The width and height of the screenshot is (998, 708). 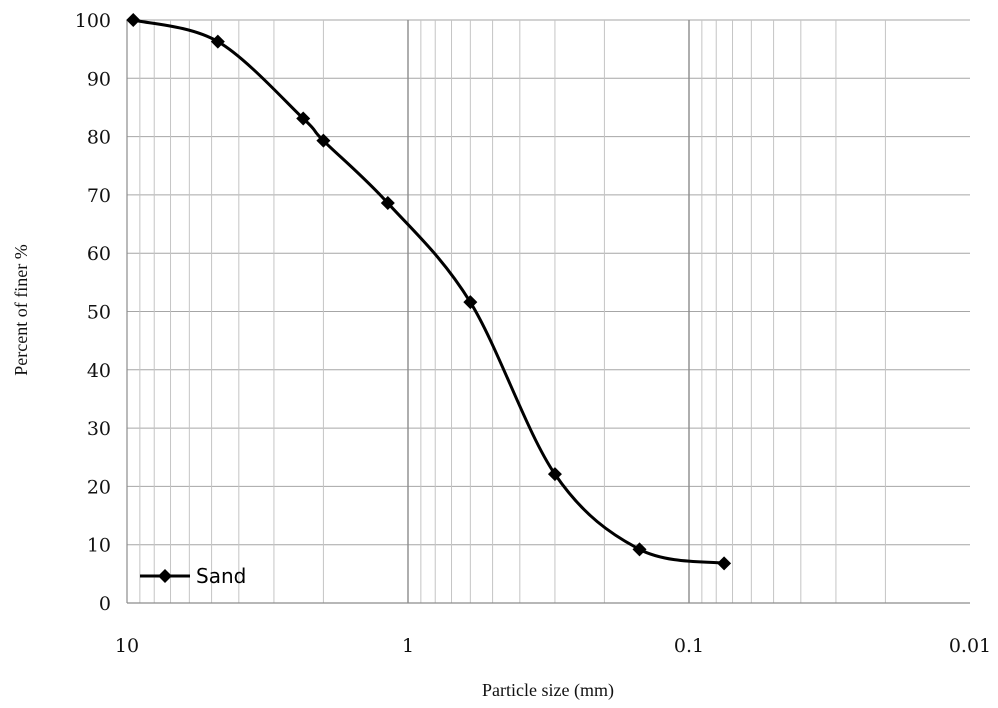 What do you see at coordinates (99, 79) in the screenshot?
I see `y-tick-label: 90` at bounding box center [99, 79].